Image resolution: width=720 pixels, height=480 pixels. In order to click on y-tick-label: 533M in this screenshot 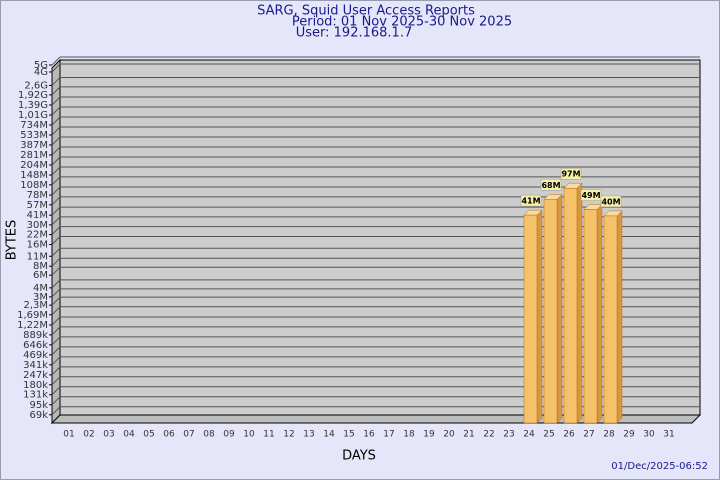, I will do `click(34, 135)`.